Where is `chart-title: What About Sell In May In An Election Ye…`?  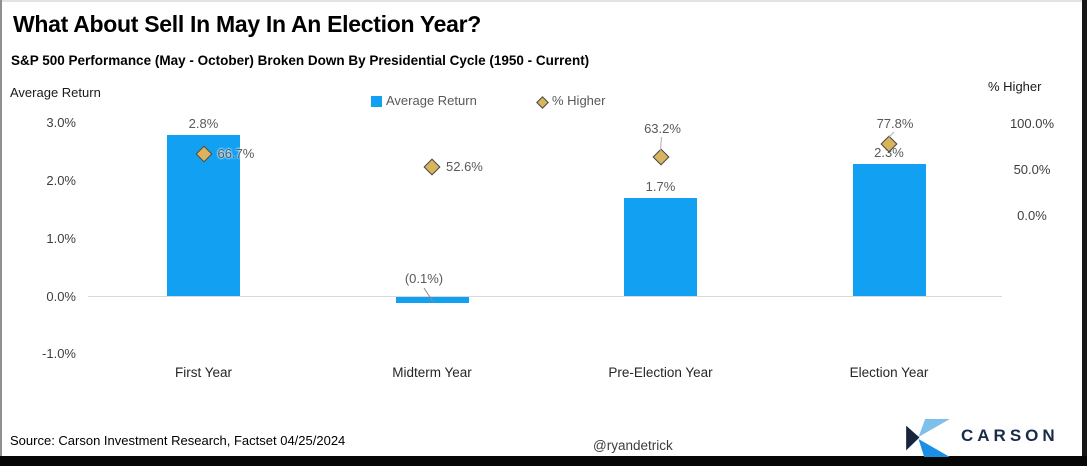
chart-title: What About Sell In May In An Election Ye… is located at coordinates (247, 24).